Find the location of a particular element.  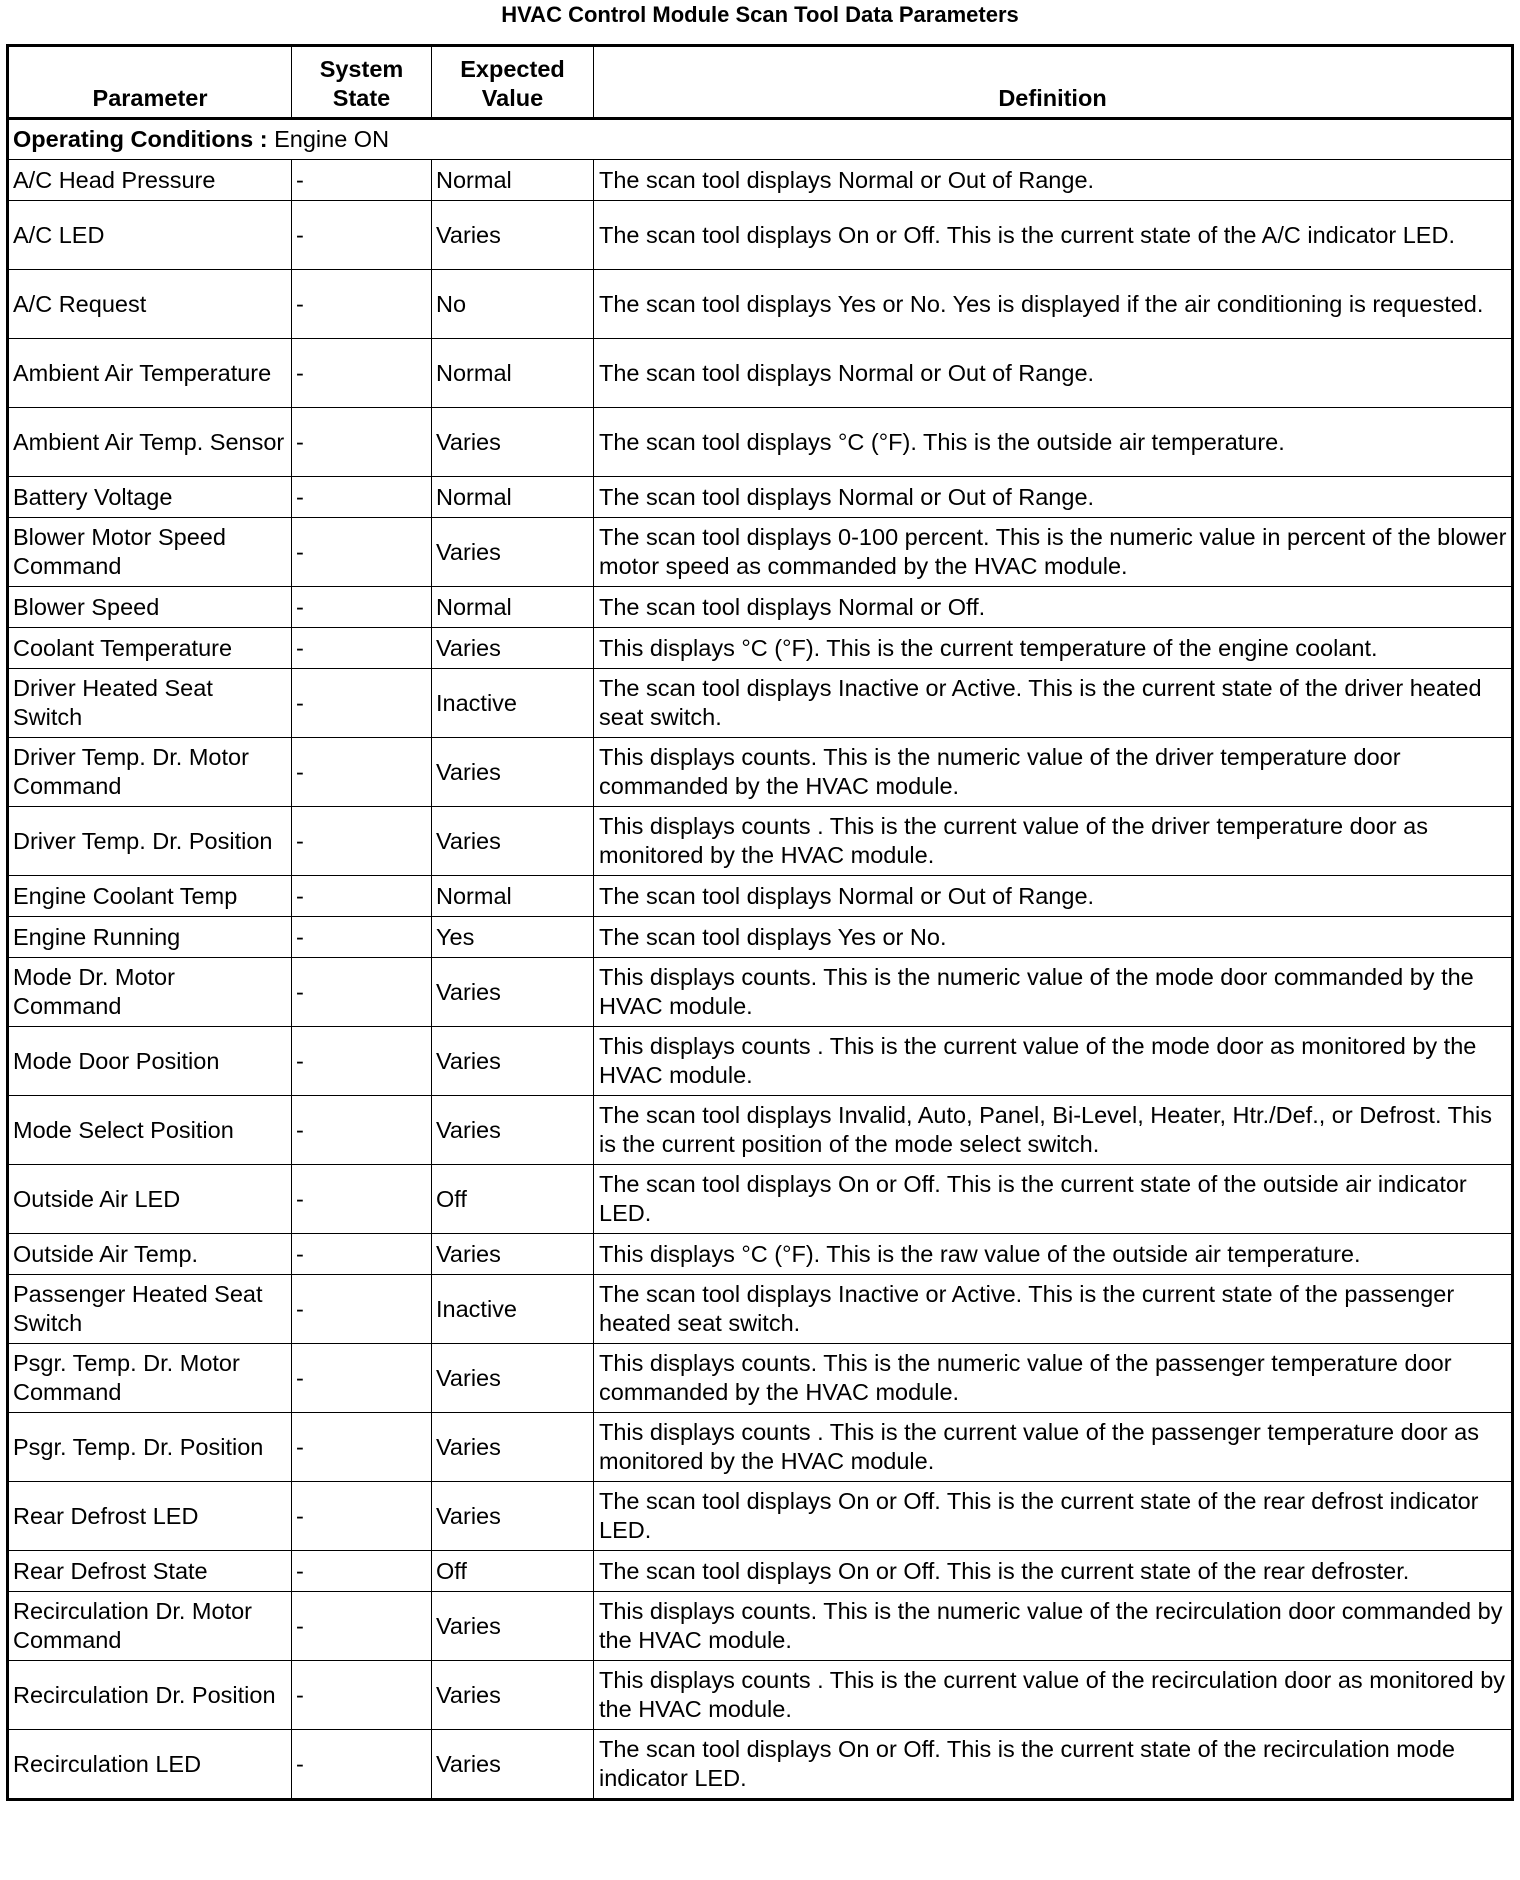

parameter-cell: Passenger Heated Seat Switch is located at coordinates (149, 1309).